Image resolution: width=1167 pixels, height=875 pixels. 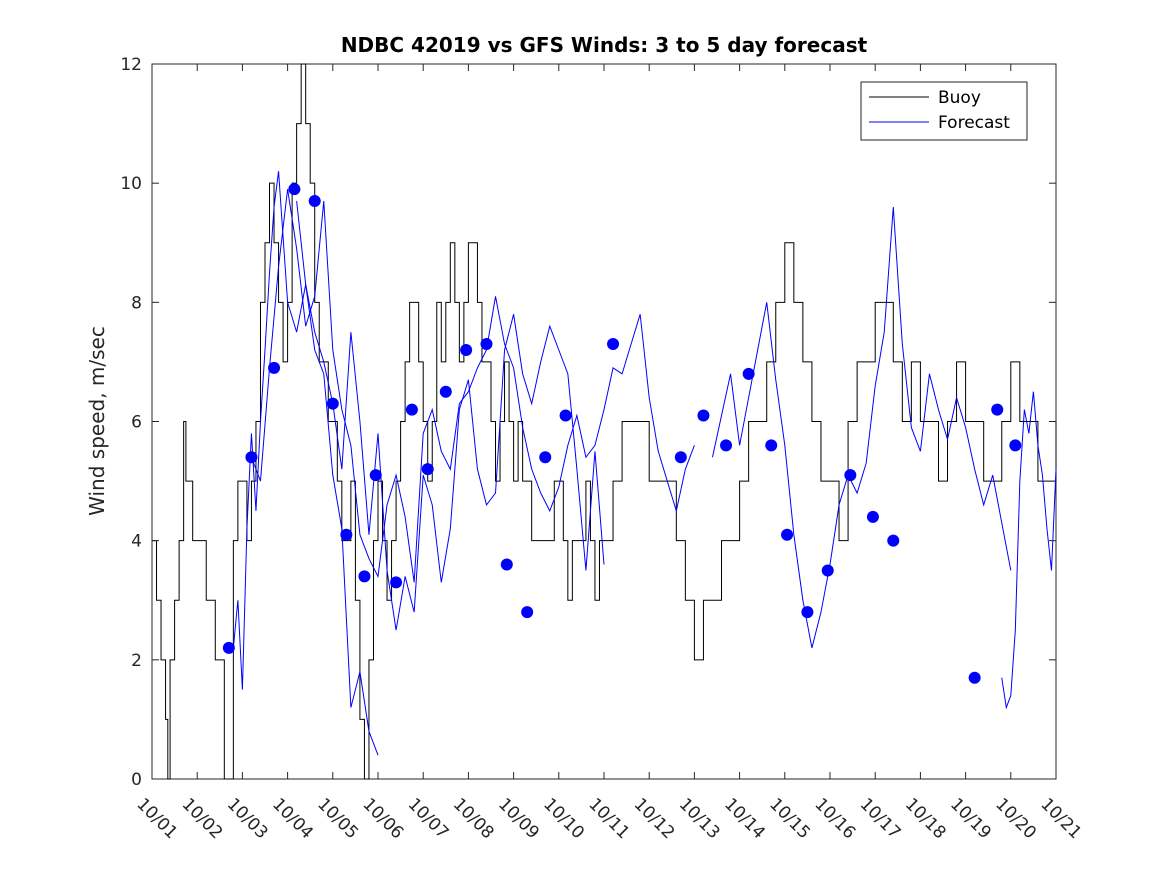 What do you see at coordinates (563, 818) in the screenshot?
I see `x-tick-label: 10/10` at bounding box center [563, 818].